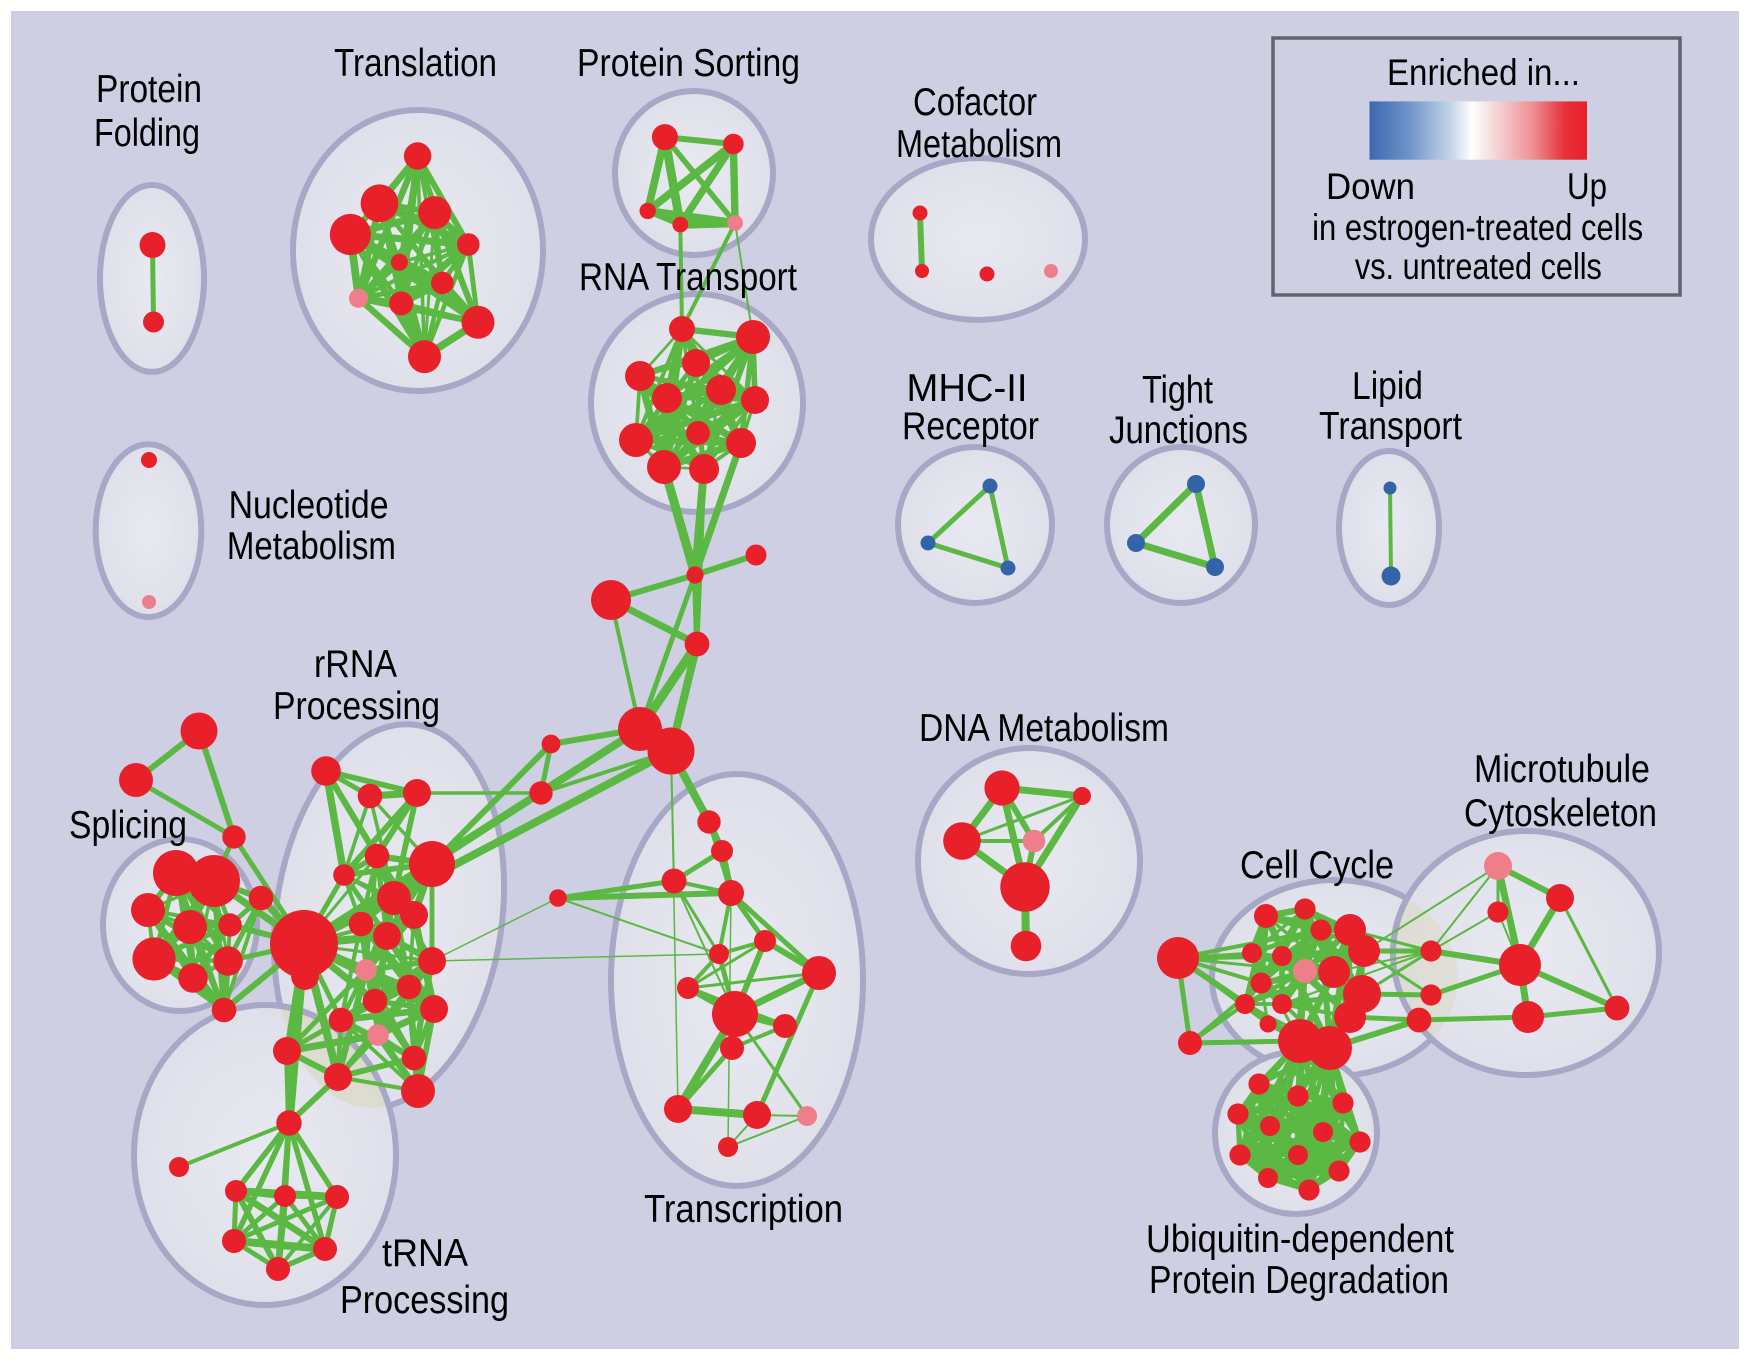 This screenshot has width=1750, height=1365. What do you see at coordinates (1387, 386) in the screenshot?
I see `svg-text: Lipid` at bounding box center [1387, 386].